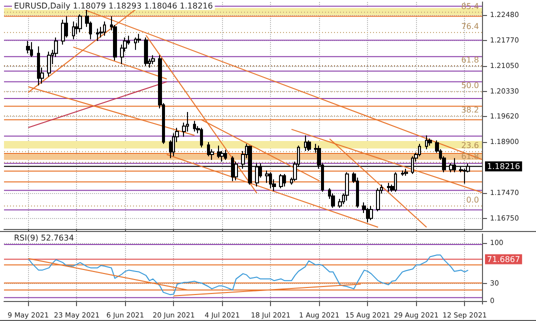 This screenshot has width=536, height=321. What do you see at coordinates (470, 59) in the screenshot?
I see `annotation: 61.8` at bounding box center [470, 59].